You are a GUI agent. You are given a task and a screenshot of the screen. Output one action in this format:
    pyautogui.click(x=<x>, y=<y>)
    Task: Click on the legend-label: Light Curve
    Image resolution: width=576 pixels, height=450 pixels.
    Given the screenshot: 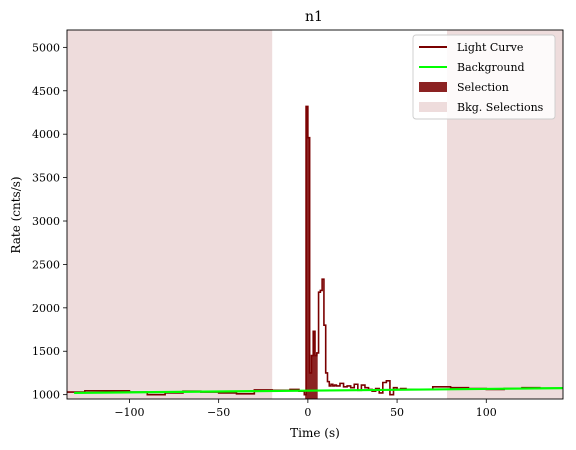 What is the action you would take?
    pyautogui.click(x=490, y=47)
    